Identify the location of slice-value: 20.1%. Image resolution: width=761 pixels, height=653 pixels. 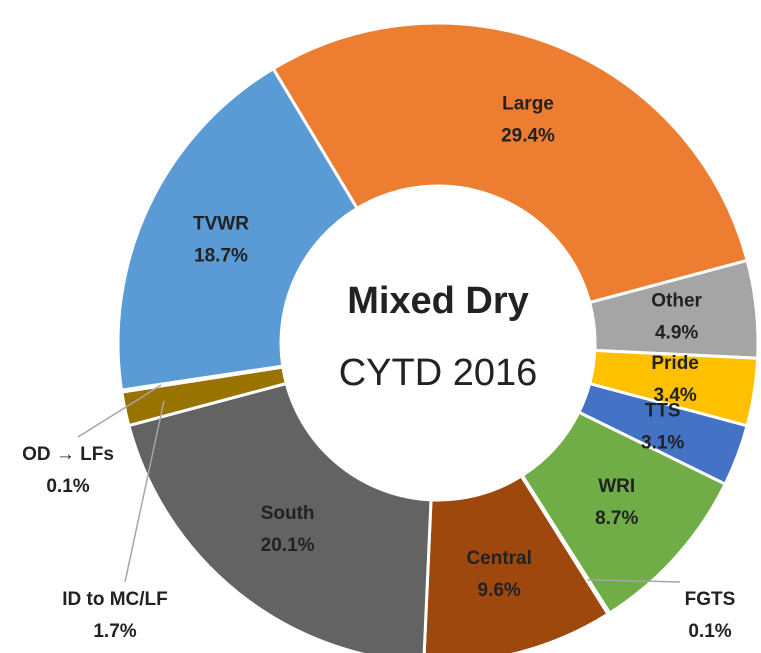
(288, 545).